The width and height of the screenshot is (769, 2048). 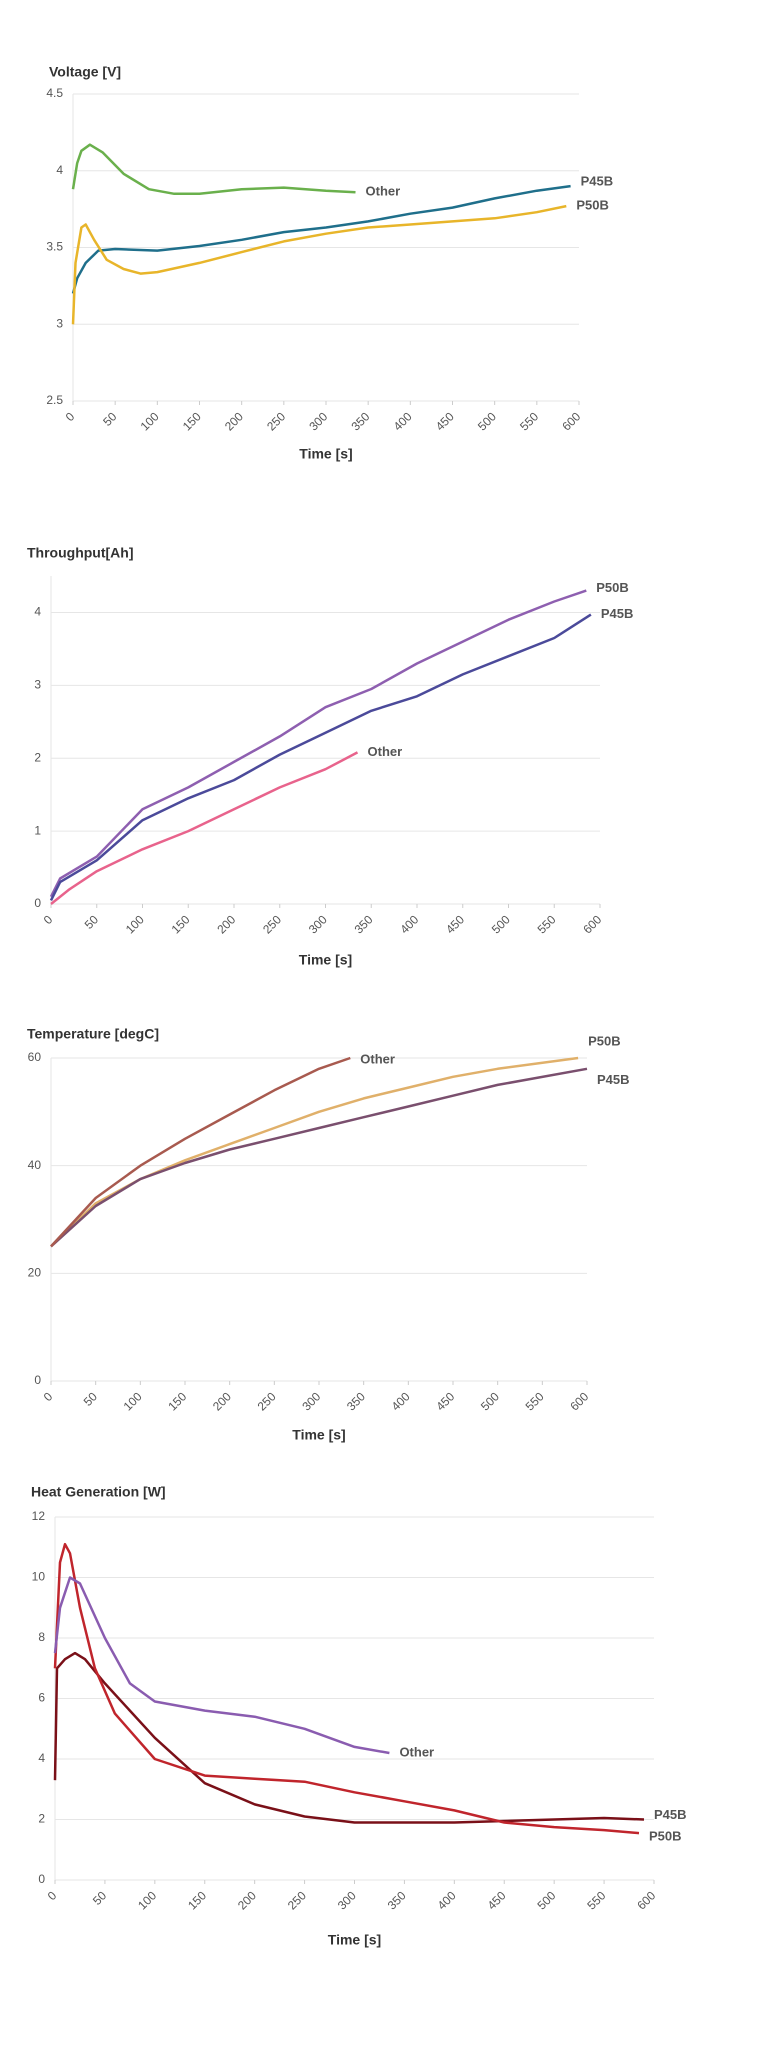 What do you see at coordinates (41, 1637) in the screenshot?
I see `y-tick-label: 8` at bounding box center [41, 1637].